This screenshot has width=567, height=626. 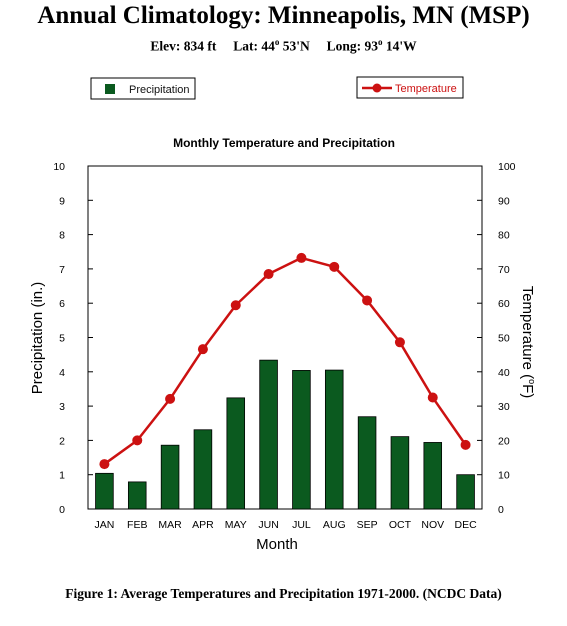 What do you see at coordinates (170, 525) in the screenshot?
I see `x-tick-label: MAR` at bounding box center [170, 525].